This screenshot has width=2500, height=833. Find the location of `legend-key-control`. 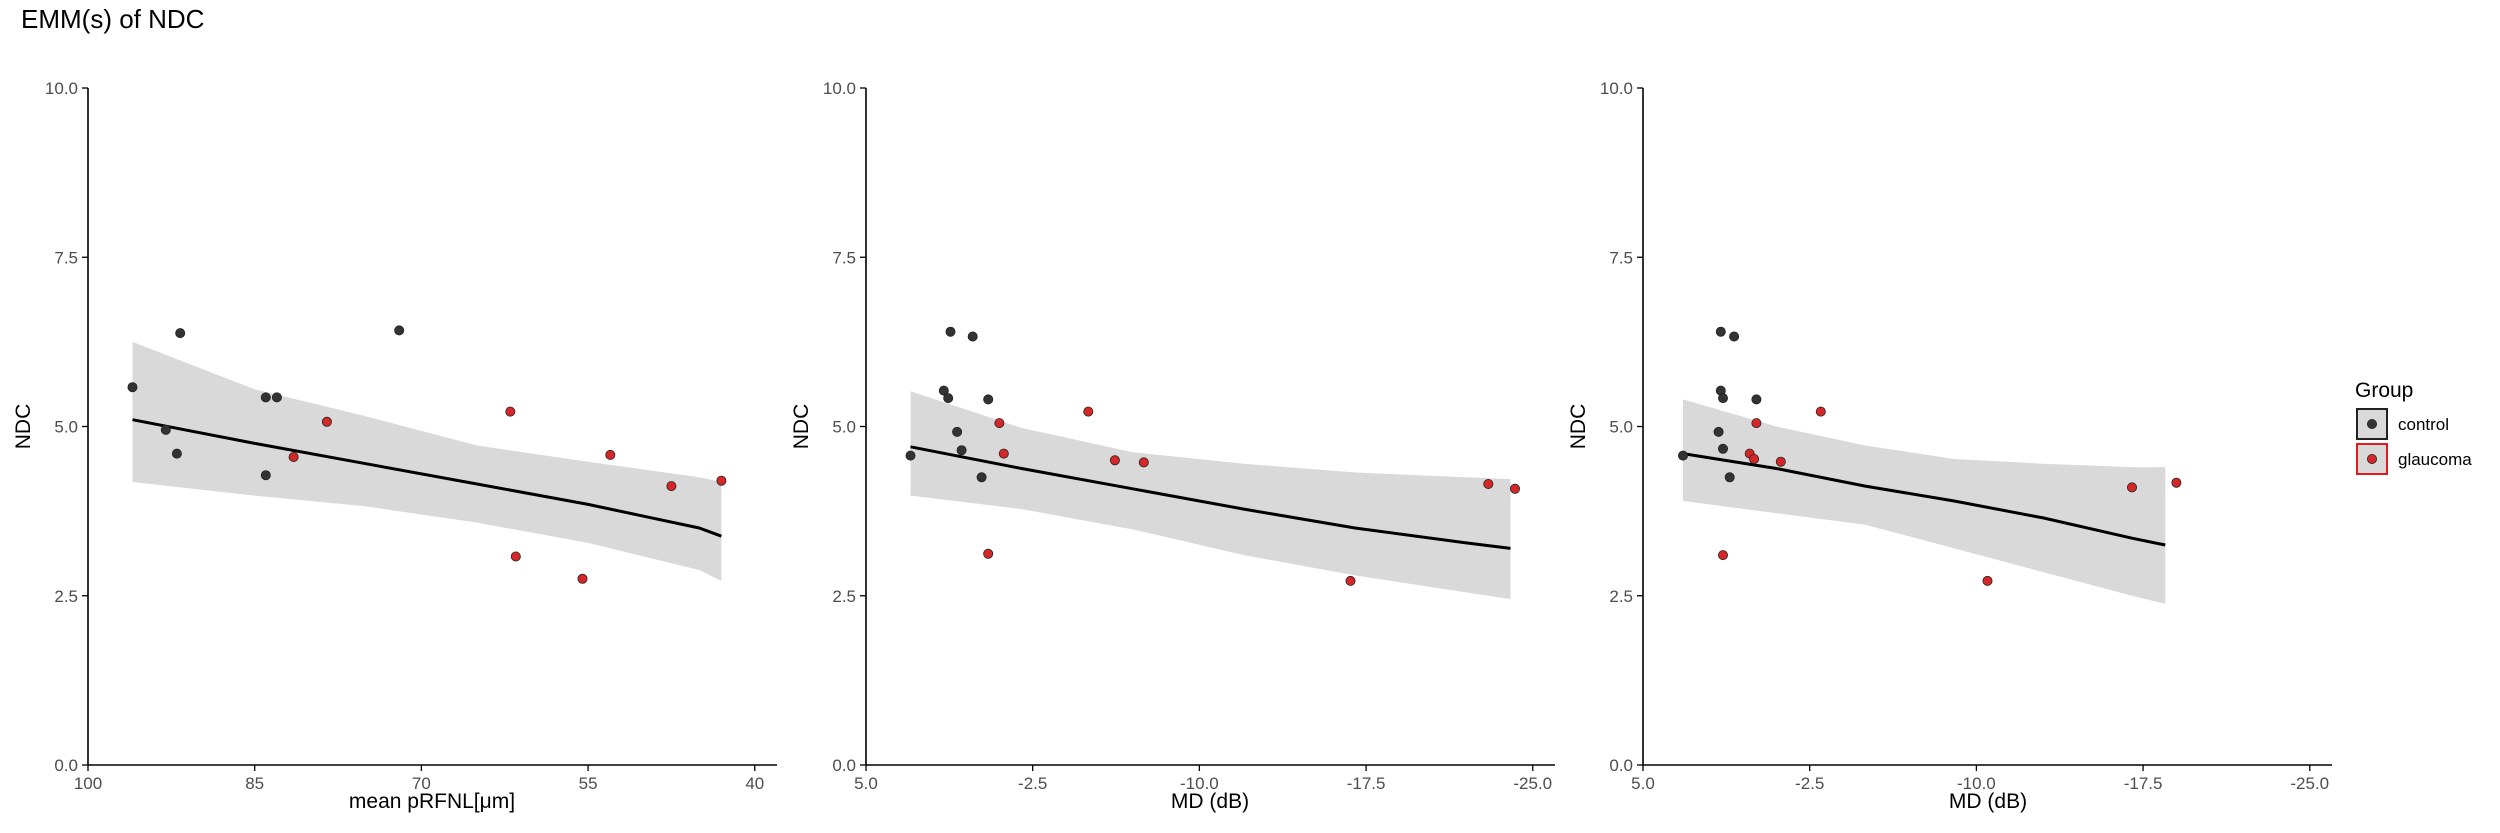

legend-key-control is located at coordinates (2372, 424).